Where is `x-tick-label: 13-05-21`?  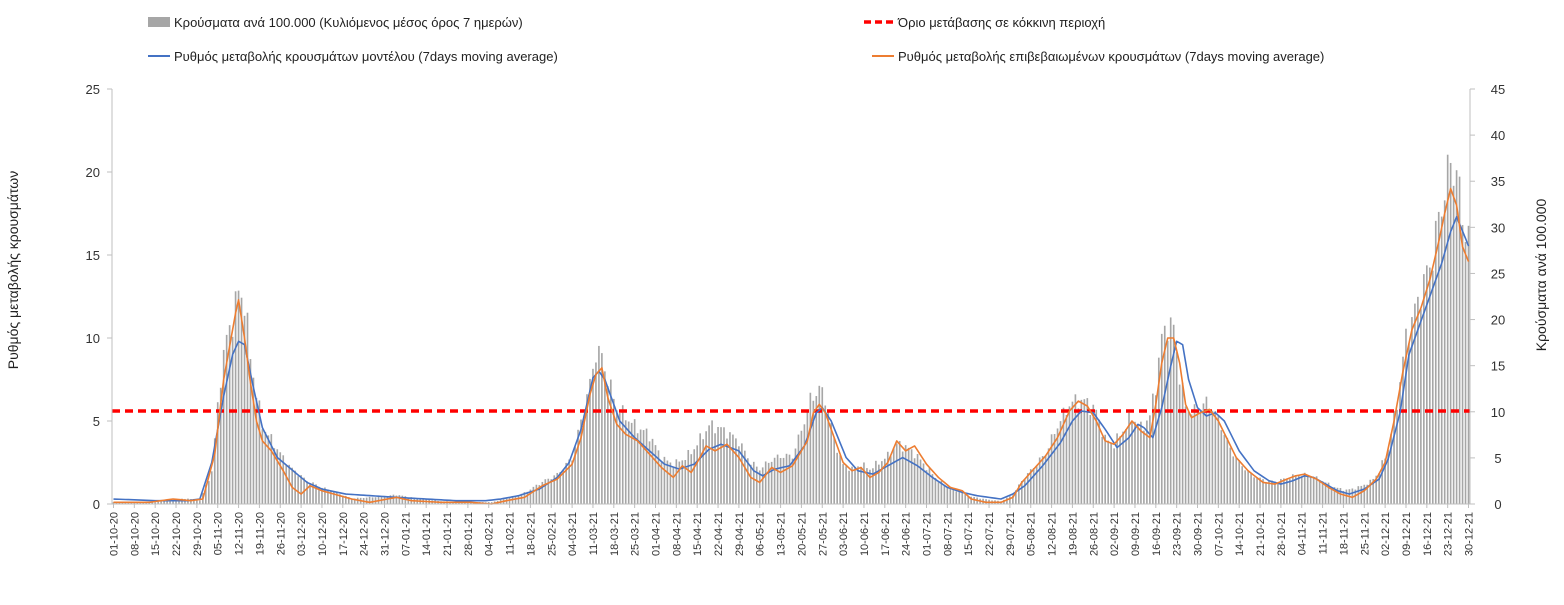
x-tick-label: 13-05-21 is located at coordinates (782, 534).